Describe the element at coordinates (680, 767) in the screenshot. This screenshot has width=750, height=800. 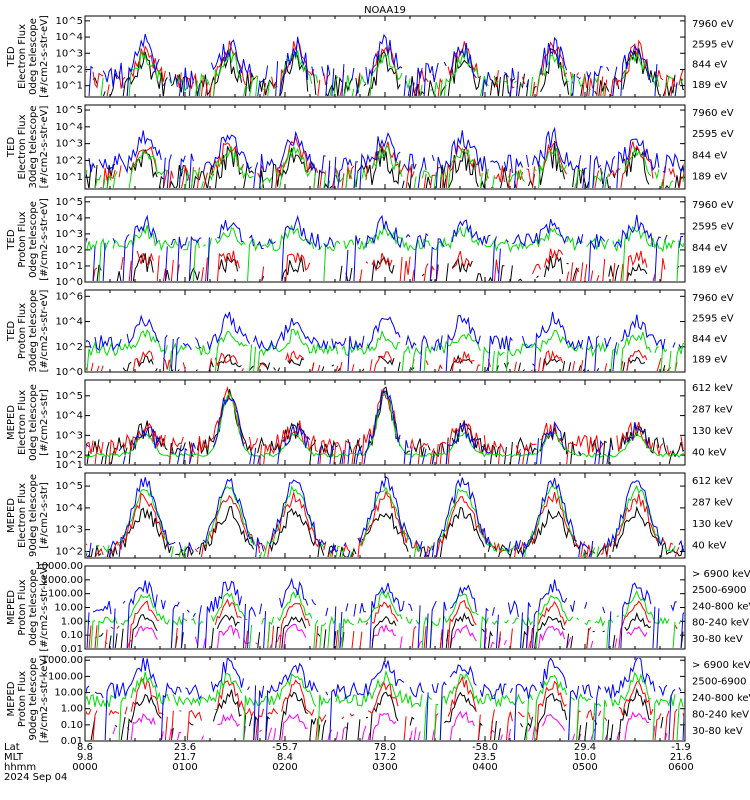
I see `footer-hhmm-value: 0600` at that location.